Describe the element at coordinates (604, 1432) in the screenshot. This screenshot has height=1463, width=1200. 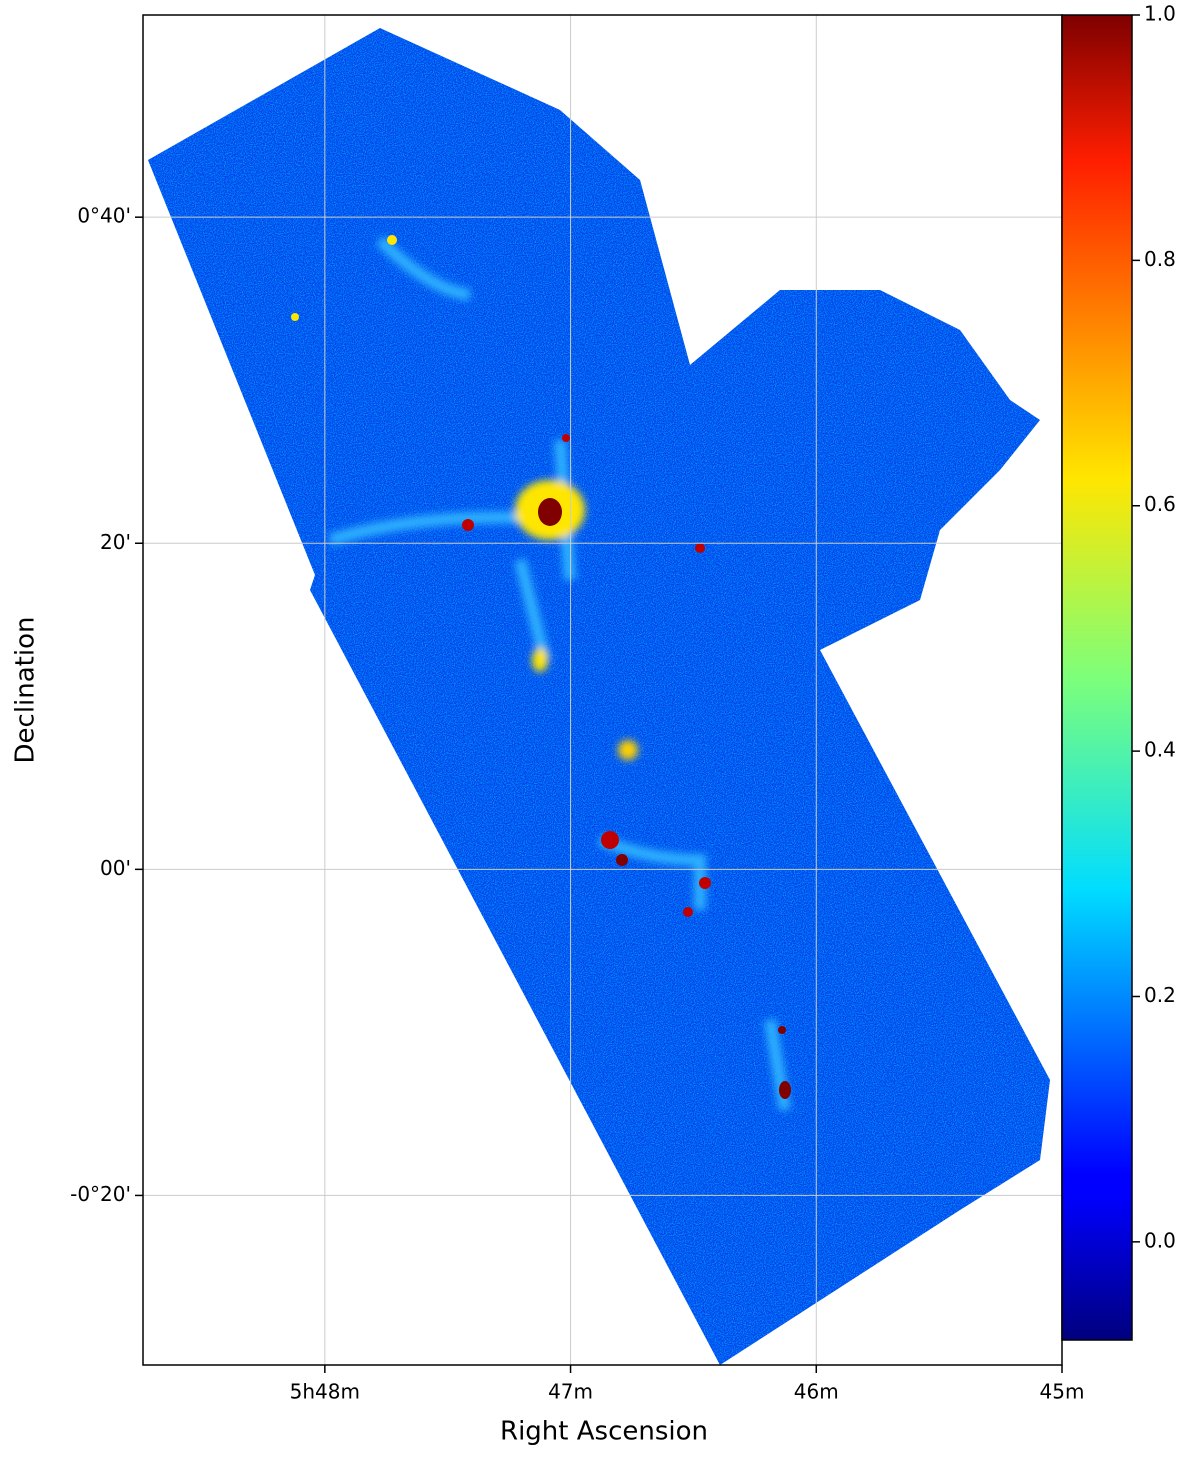
I see `x-axis-label: Right Ascension` at that location.